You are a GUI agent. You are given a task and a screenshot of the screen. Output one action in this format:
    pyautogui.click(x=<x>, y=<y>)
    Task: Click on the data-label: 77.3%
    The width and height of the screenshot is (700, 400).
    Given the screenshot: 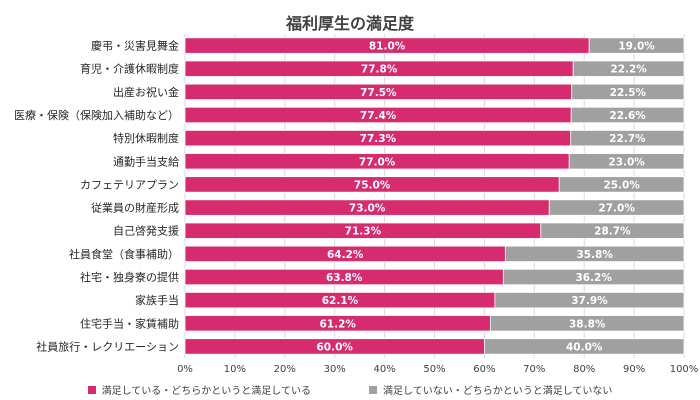 What is the action you would take?
    pyautogui.click(x=378, y=139)
    